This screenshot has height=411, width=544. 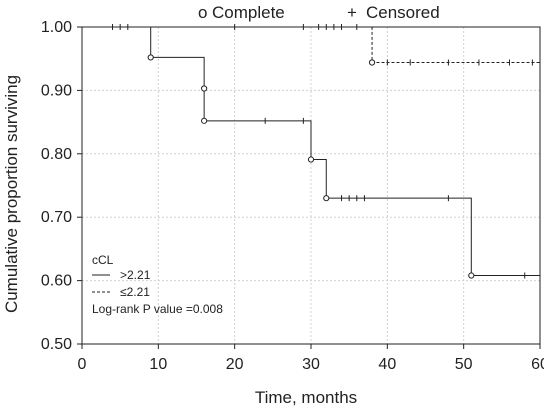 What do you see at coordinates (135, 292) in the screenshot?
I see `inner-legend-entry-2: ≤2.21` at bounding box center [135, 292].